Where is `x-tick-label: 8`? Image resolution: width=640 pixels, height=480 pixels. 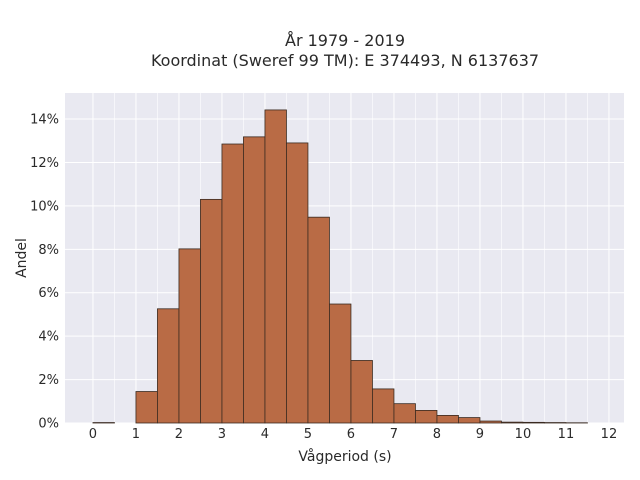 x-tick-label: 8 is located at coordinates (437, 434).